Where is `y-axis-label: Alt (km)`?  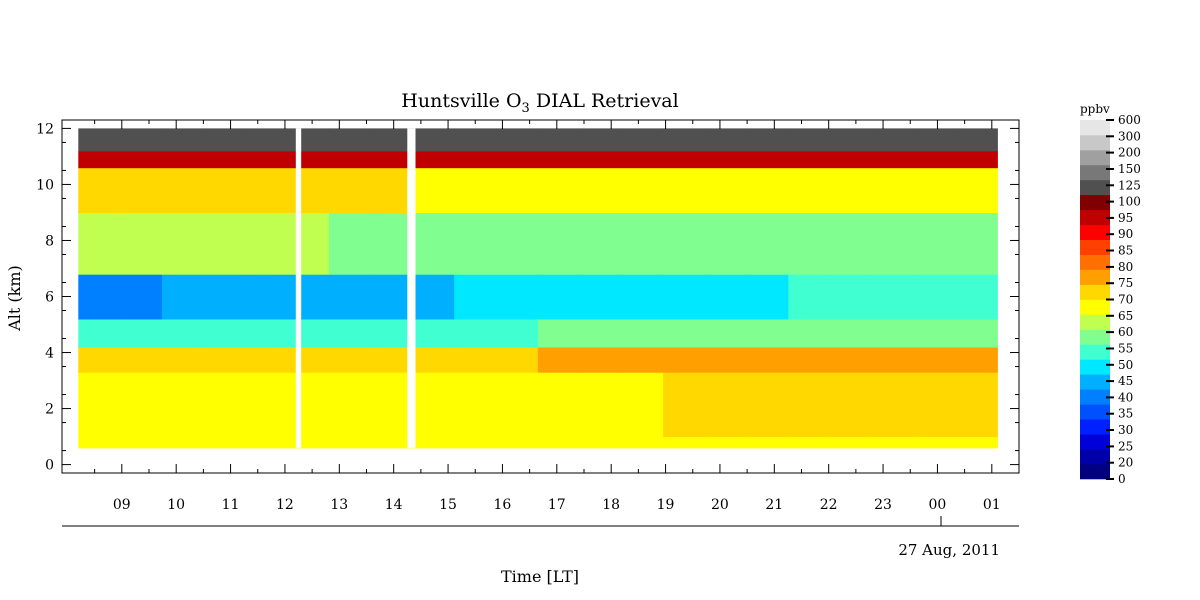 y-axis-label: Alt (km) is located at coordinates (14, 298).